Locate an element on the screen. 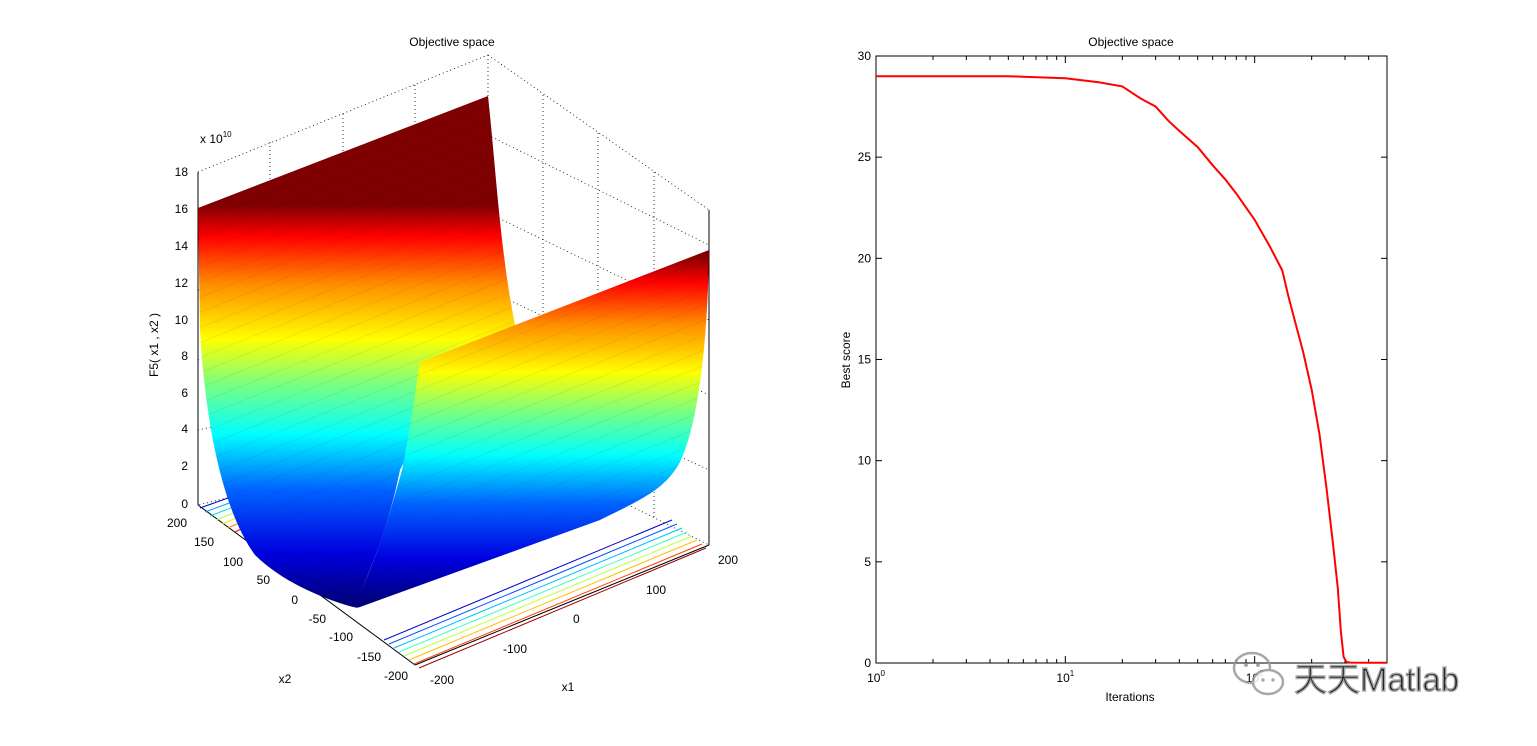 Image resolution: width=1537 pixels, height=746 pixels. z-tick-label: 4 is located at coordinates (184, 429).